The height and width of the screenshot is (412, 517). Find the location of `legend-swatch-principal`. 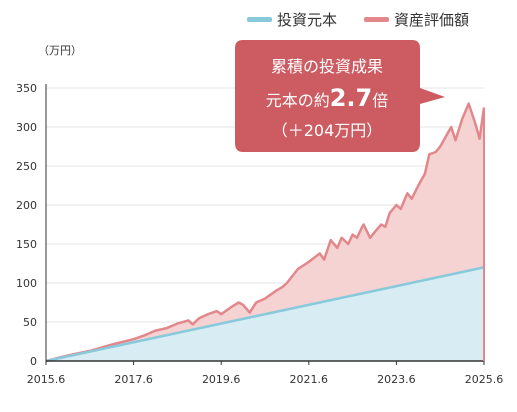

legend-swatch-principal is located at coordinates (259, 19).